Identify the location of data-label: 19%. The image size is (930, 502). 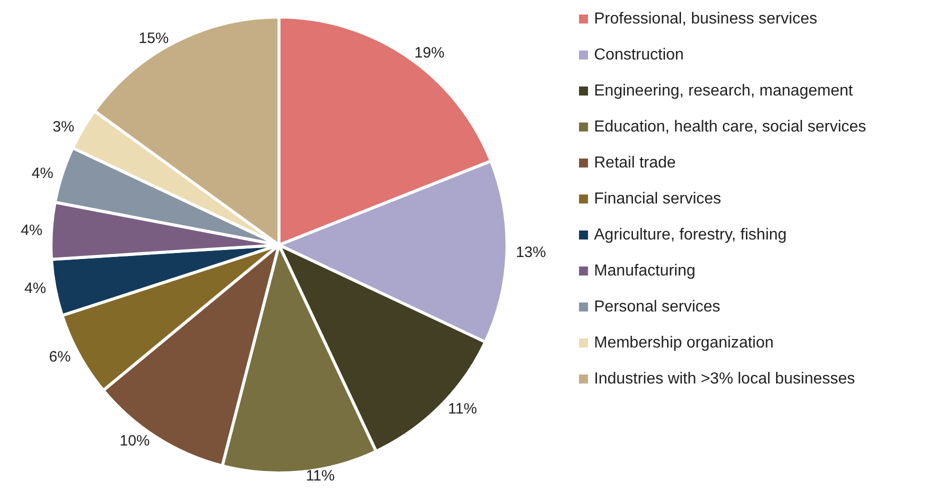
(429, 53).